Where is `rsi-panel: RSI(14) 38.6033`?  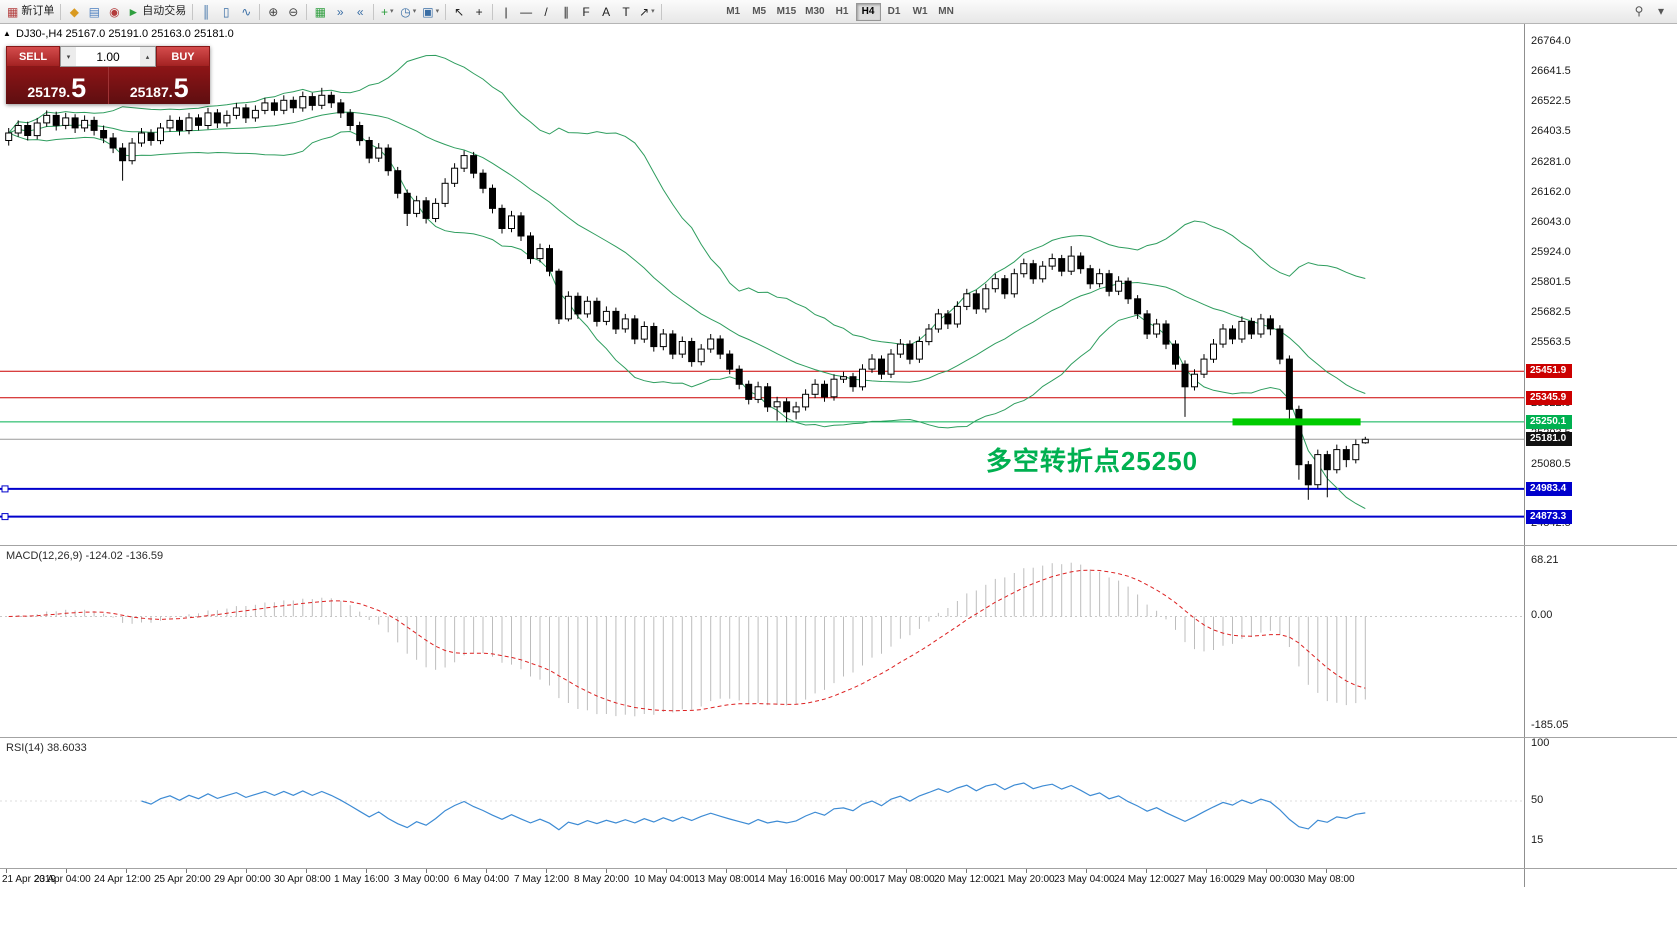 rsi-panel: RSI(14) 38.6033 is located at coordinates (762, 803).